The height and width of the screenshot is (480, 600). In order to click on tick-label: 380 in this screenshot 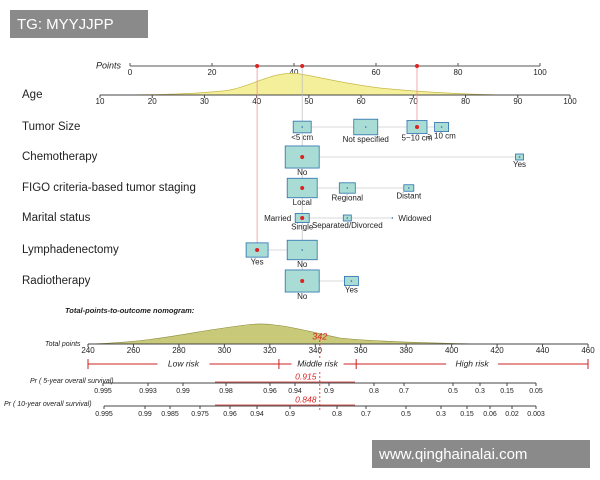, I will do `click(407, 350)`.